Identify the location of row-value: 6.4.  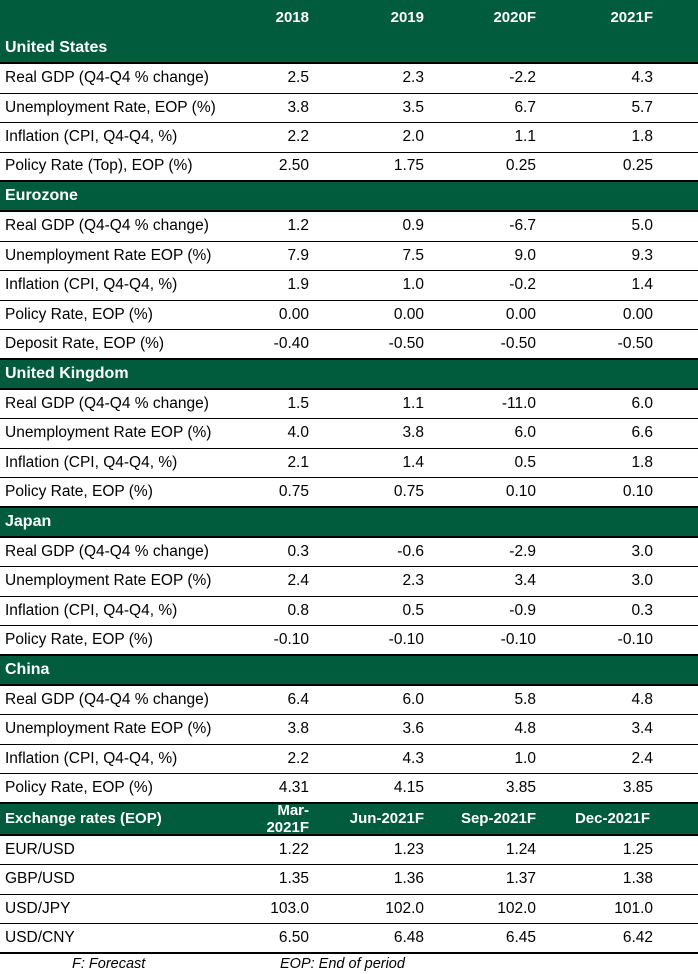
(298, 699).